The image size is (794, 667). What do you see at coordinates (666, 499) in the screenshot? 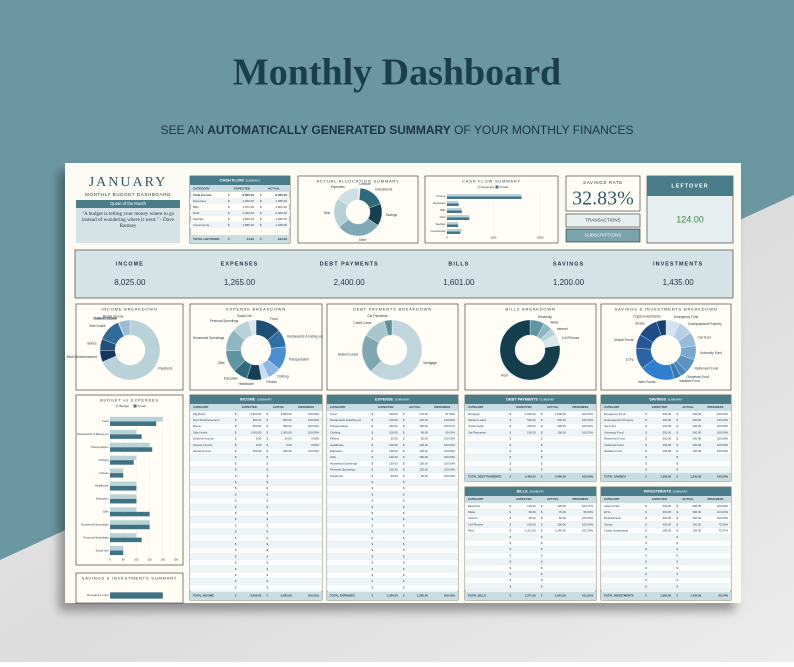
I see `table-header` at bounding box center [666, 499].